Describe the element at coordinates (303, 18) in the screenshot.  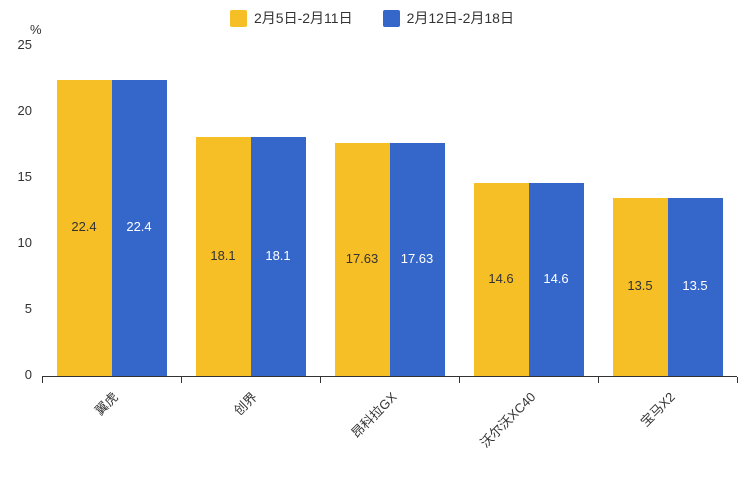
I see `legend-label: 2月5日-2月11日` at that location.